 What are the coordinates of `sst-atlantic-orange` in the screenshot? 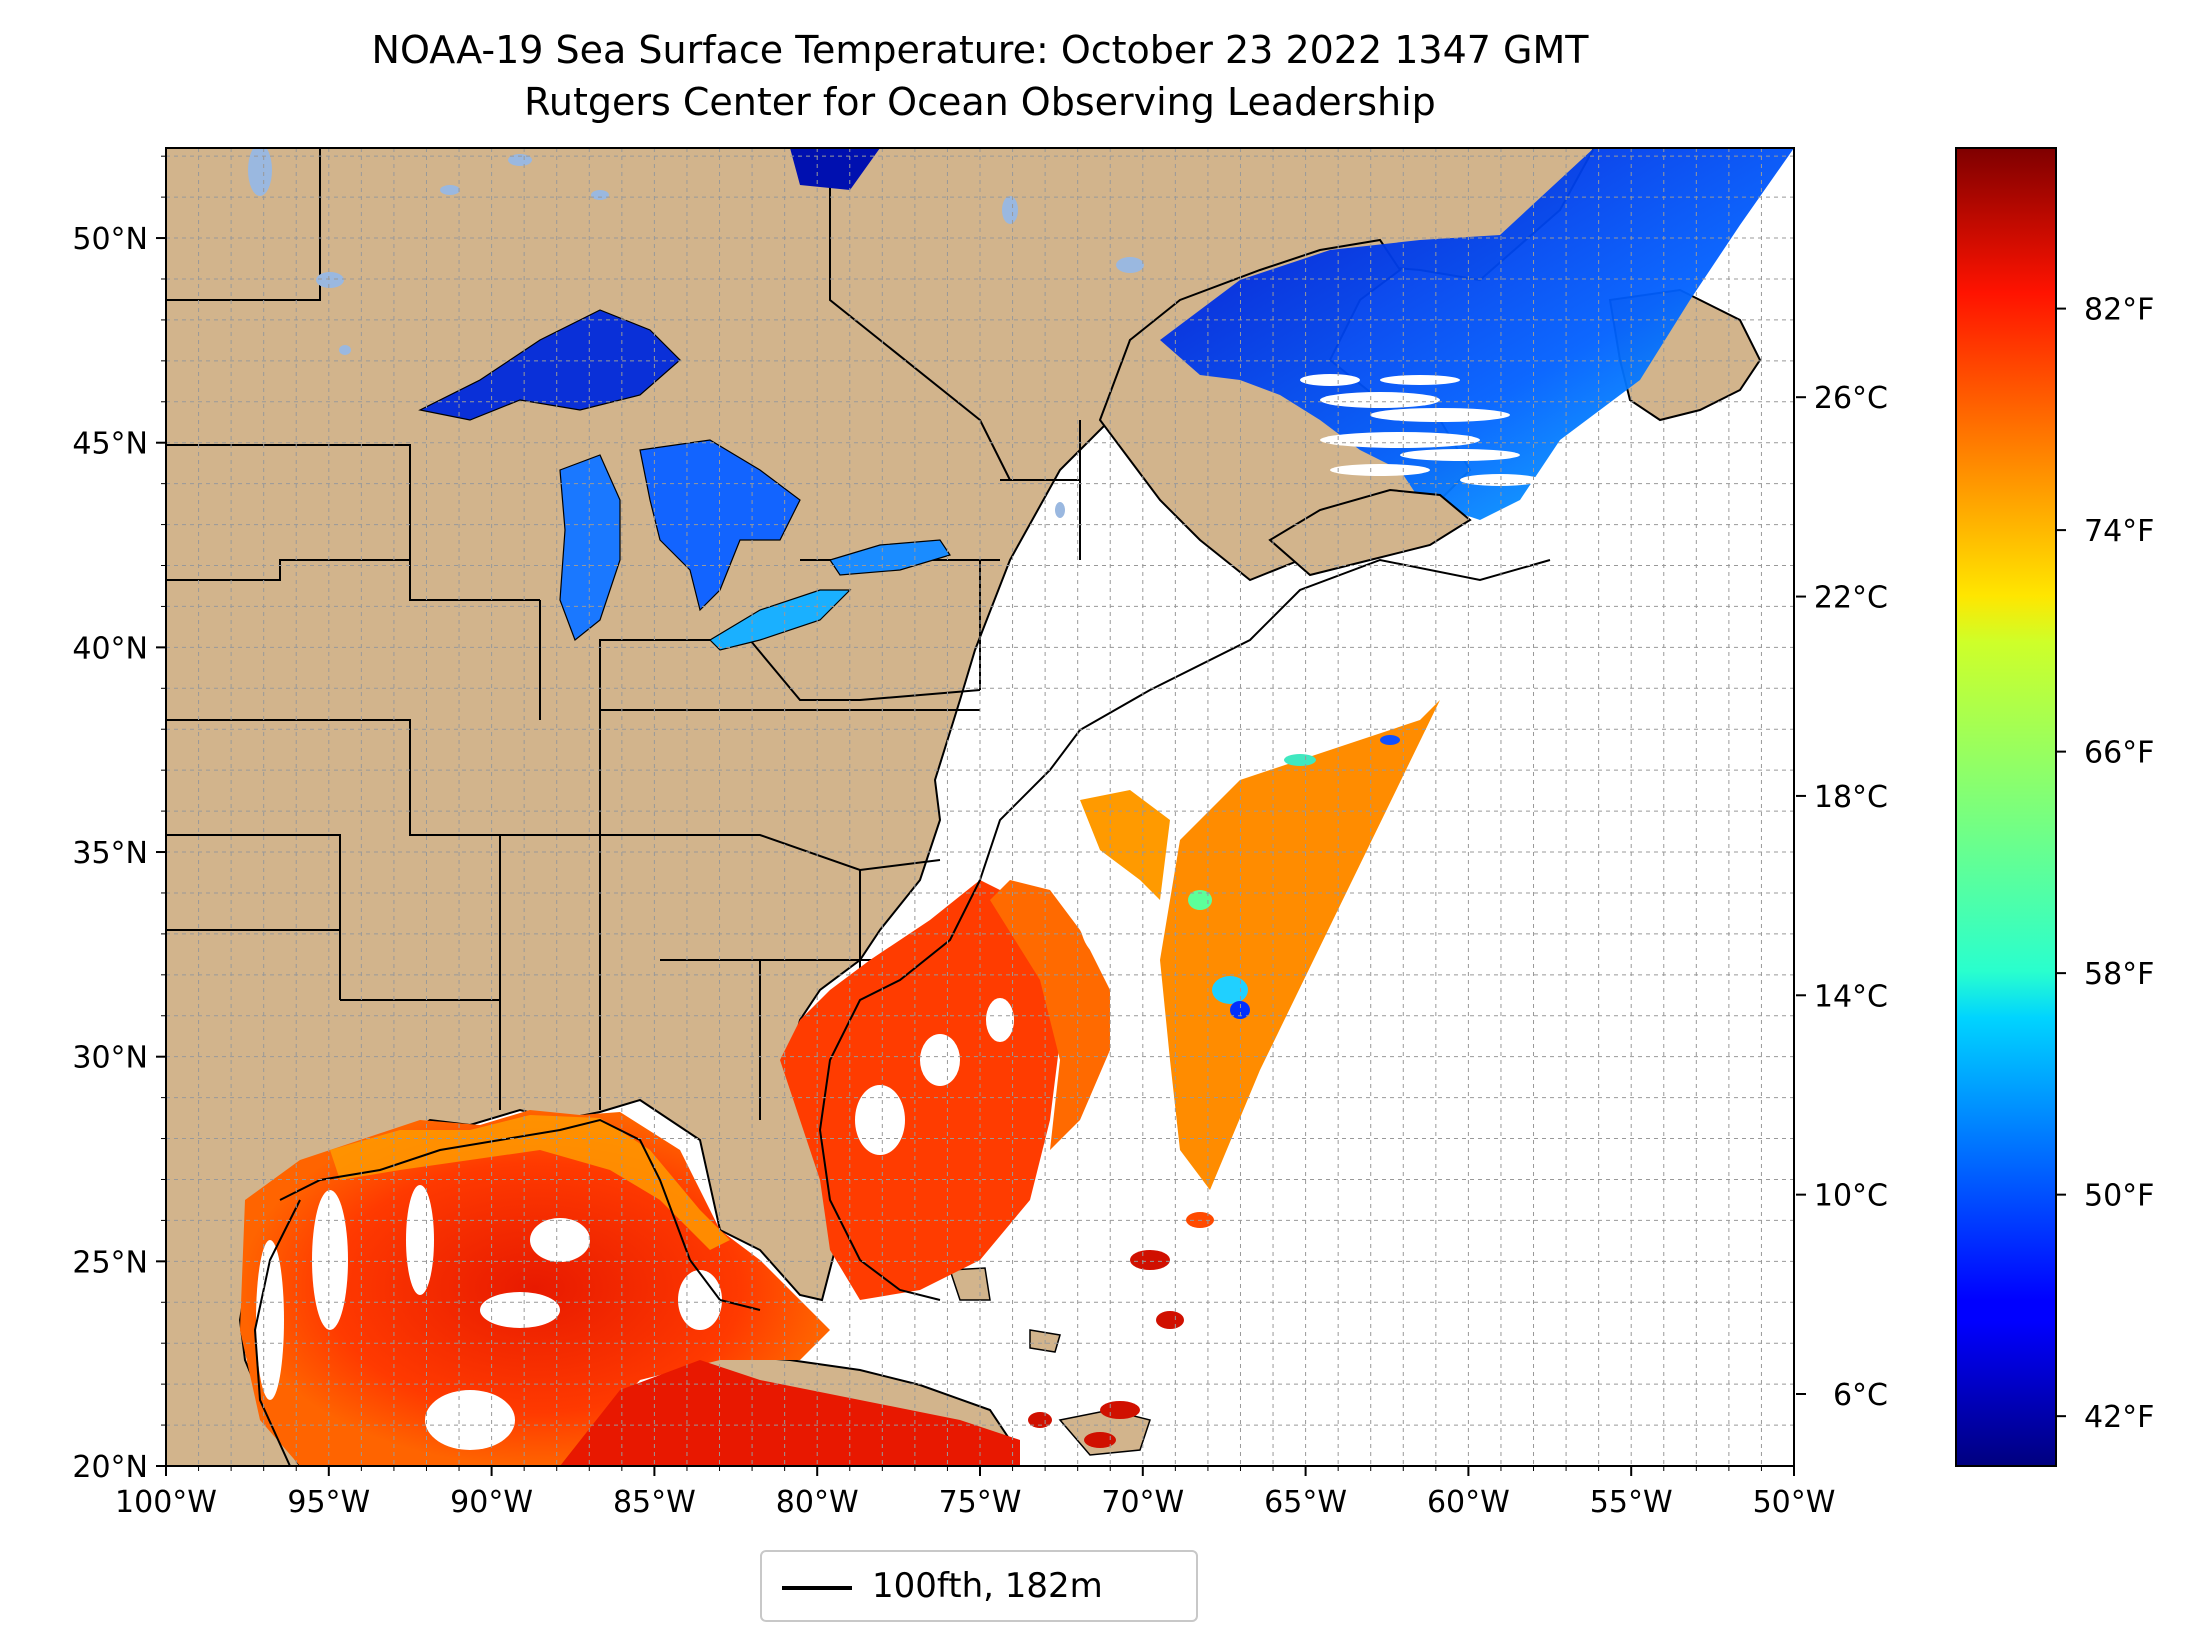 It's located at (1050, 1015).